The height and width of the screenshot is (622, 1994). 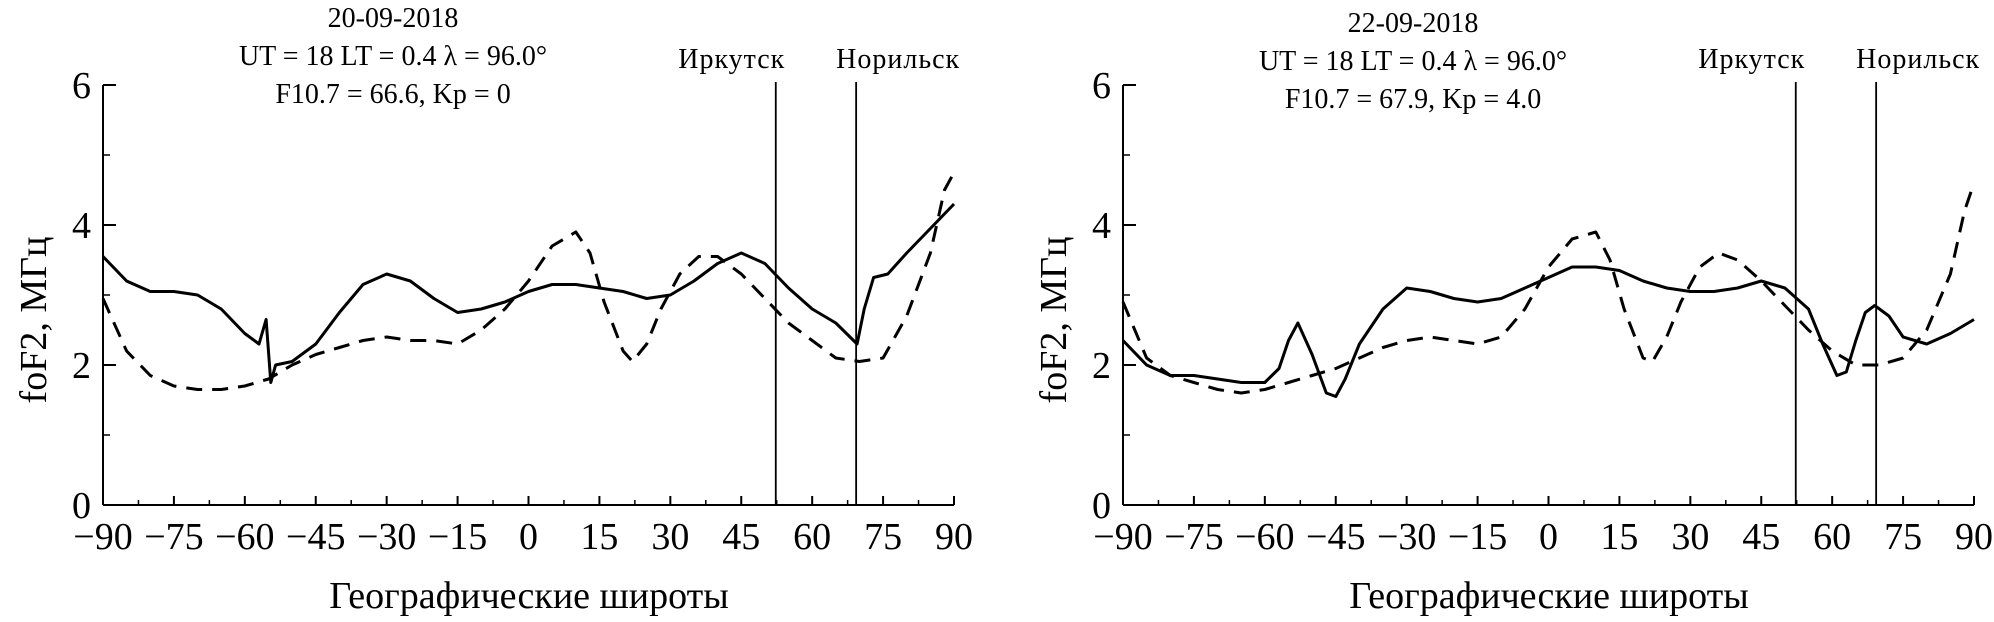 I want to click on chart-header-line-3: F10.7 = 67.9, Kp = 4.0, so click(x=1413, y=99).